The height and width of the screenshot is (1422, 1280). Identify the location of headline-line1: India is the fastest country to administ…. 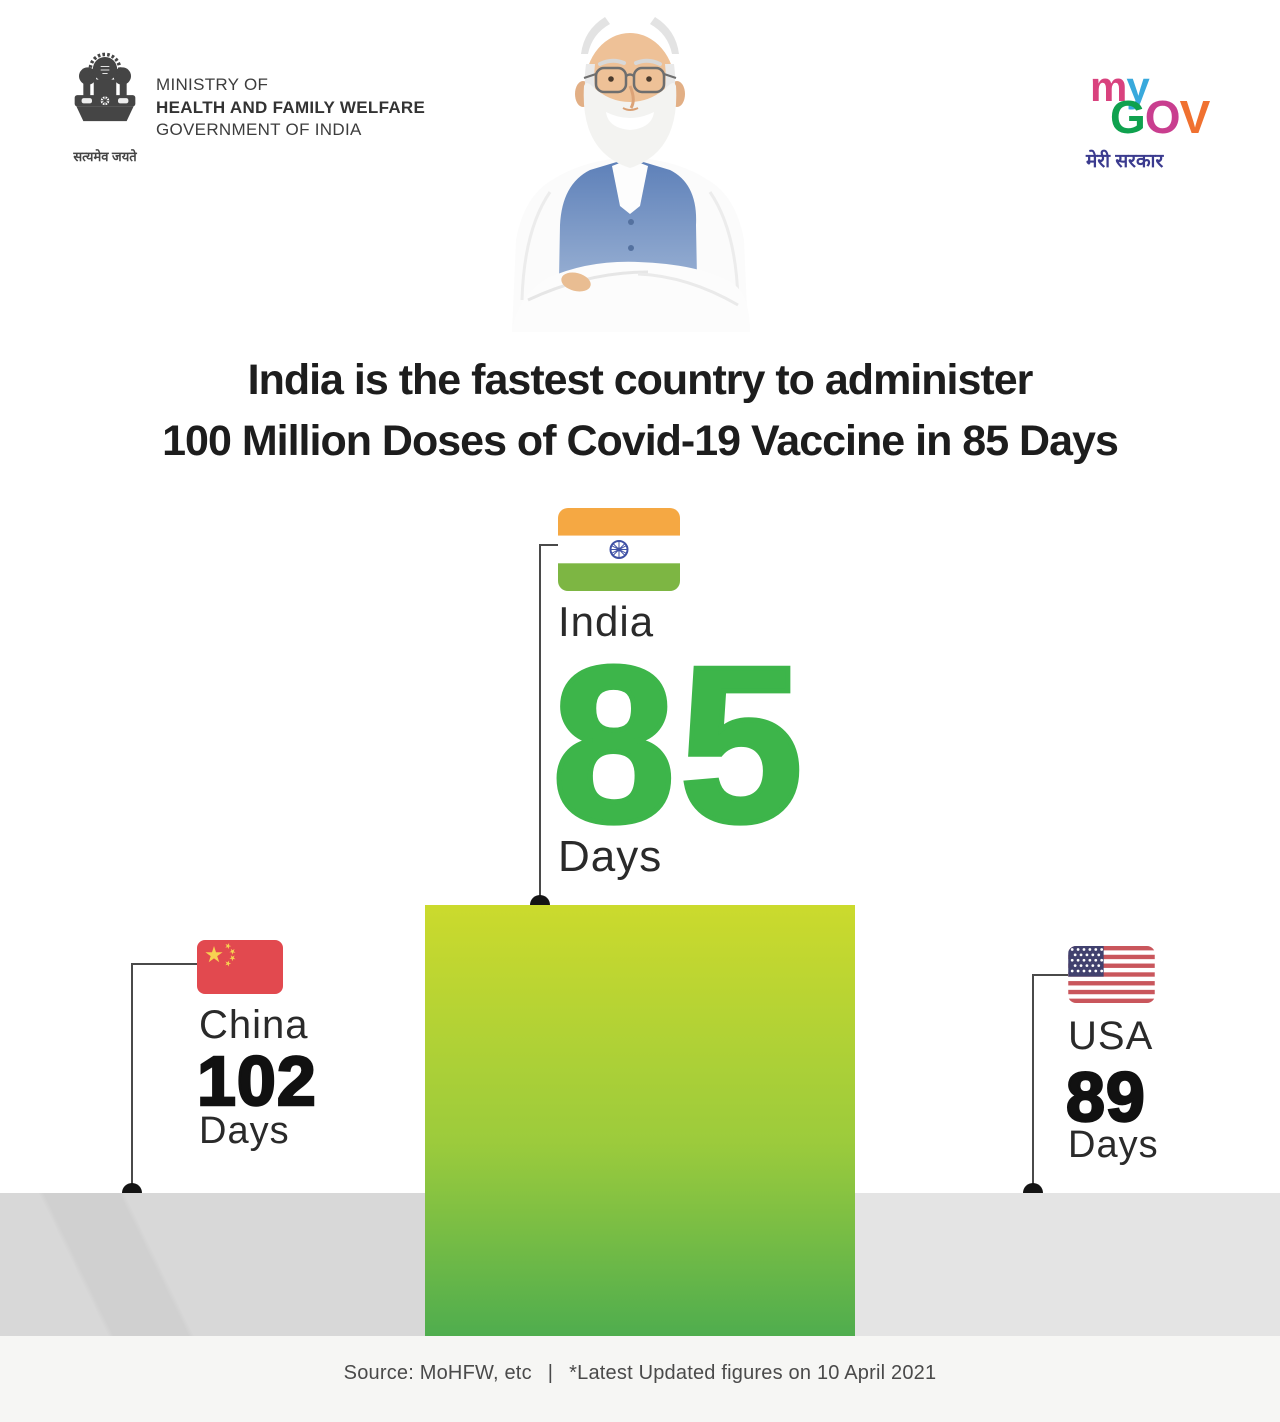
(640, 380).